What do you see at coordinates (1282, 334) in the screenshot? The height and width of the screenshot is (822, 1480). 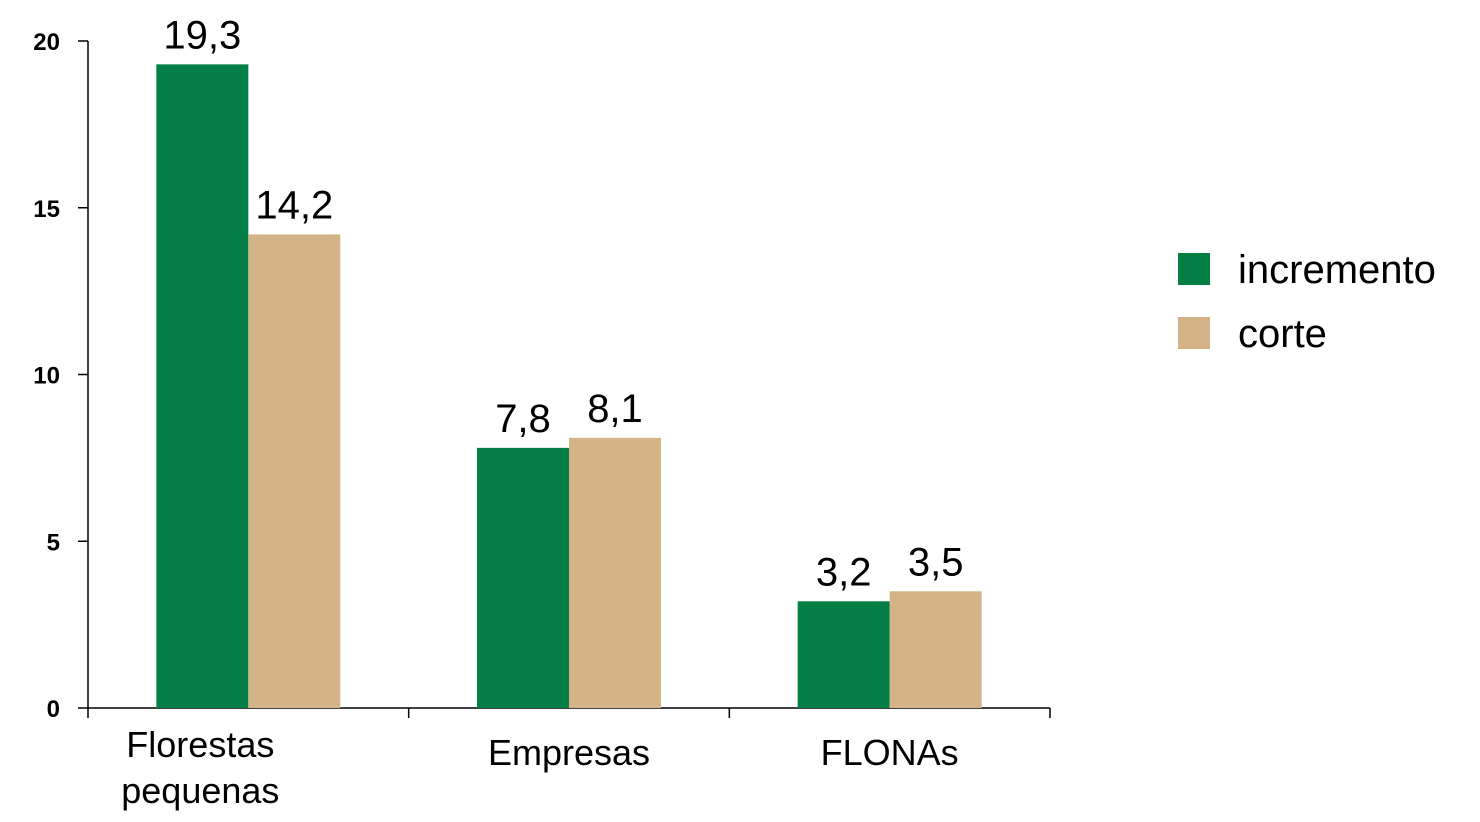 I see `legend-label: corte` at bounding box center [1282, 334].